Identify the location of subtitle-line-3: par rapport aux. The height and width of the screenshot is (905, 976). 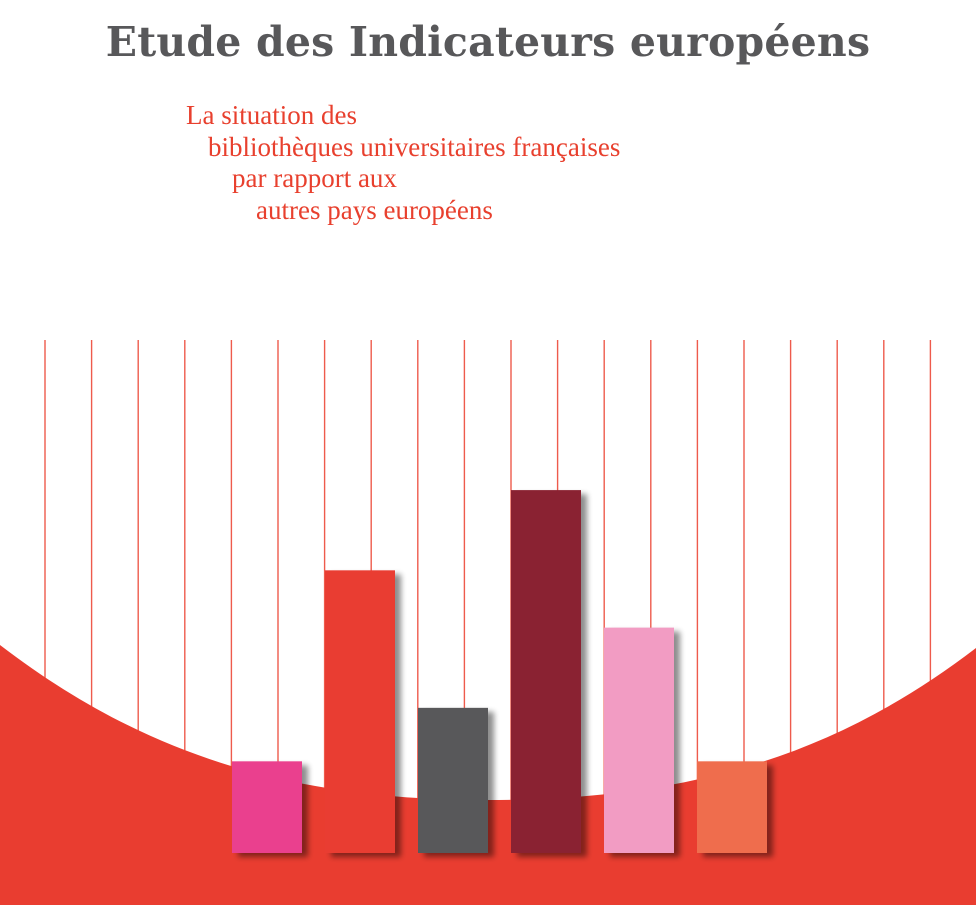
(314, 178).